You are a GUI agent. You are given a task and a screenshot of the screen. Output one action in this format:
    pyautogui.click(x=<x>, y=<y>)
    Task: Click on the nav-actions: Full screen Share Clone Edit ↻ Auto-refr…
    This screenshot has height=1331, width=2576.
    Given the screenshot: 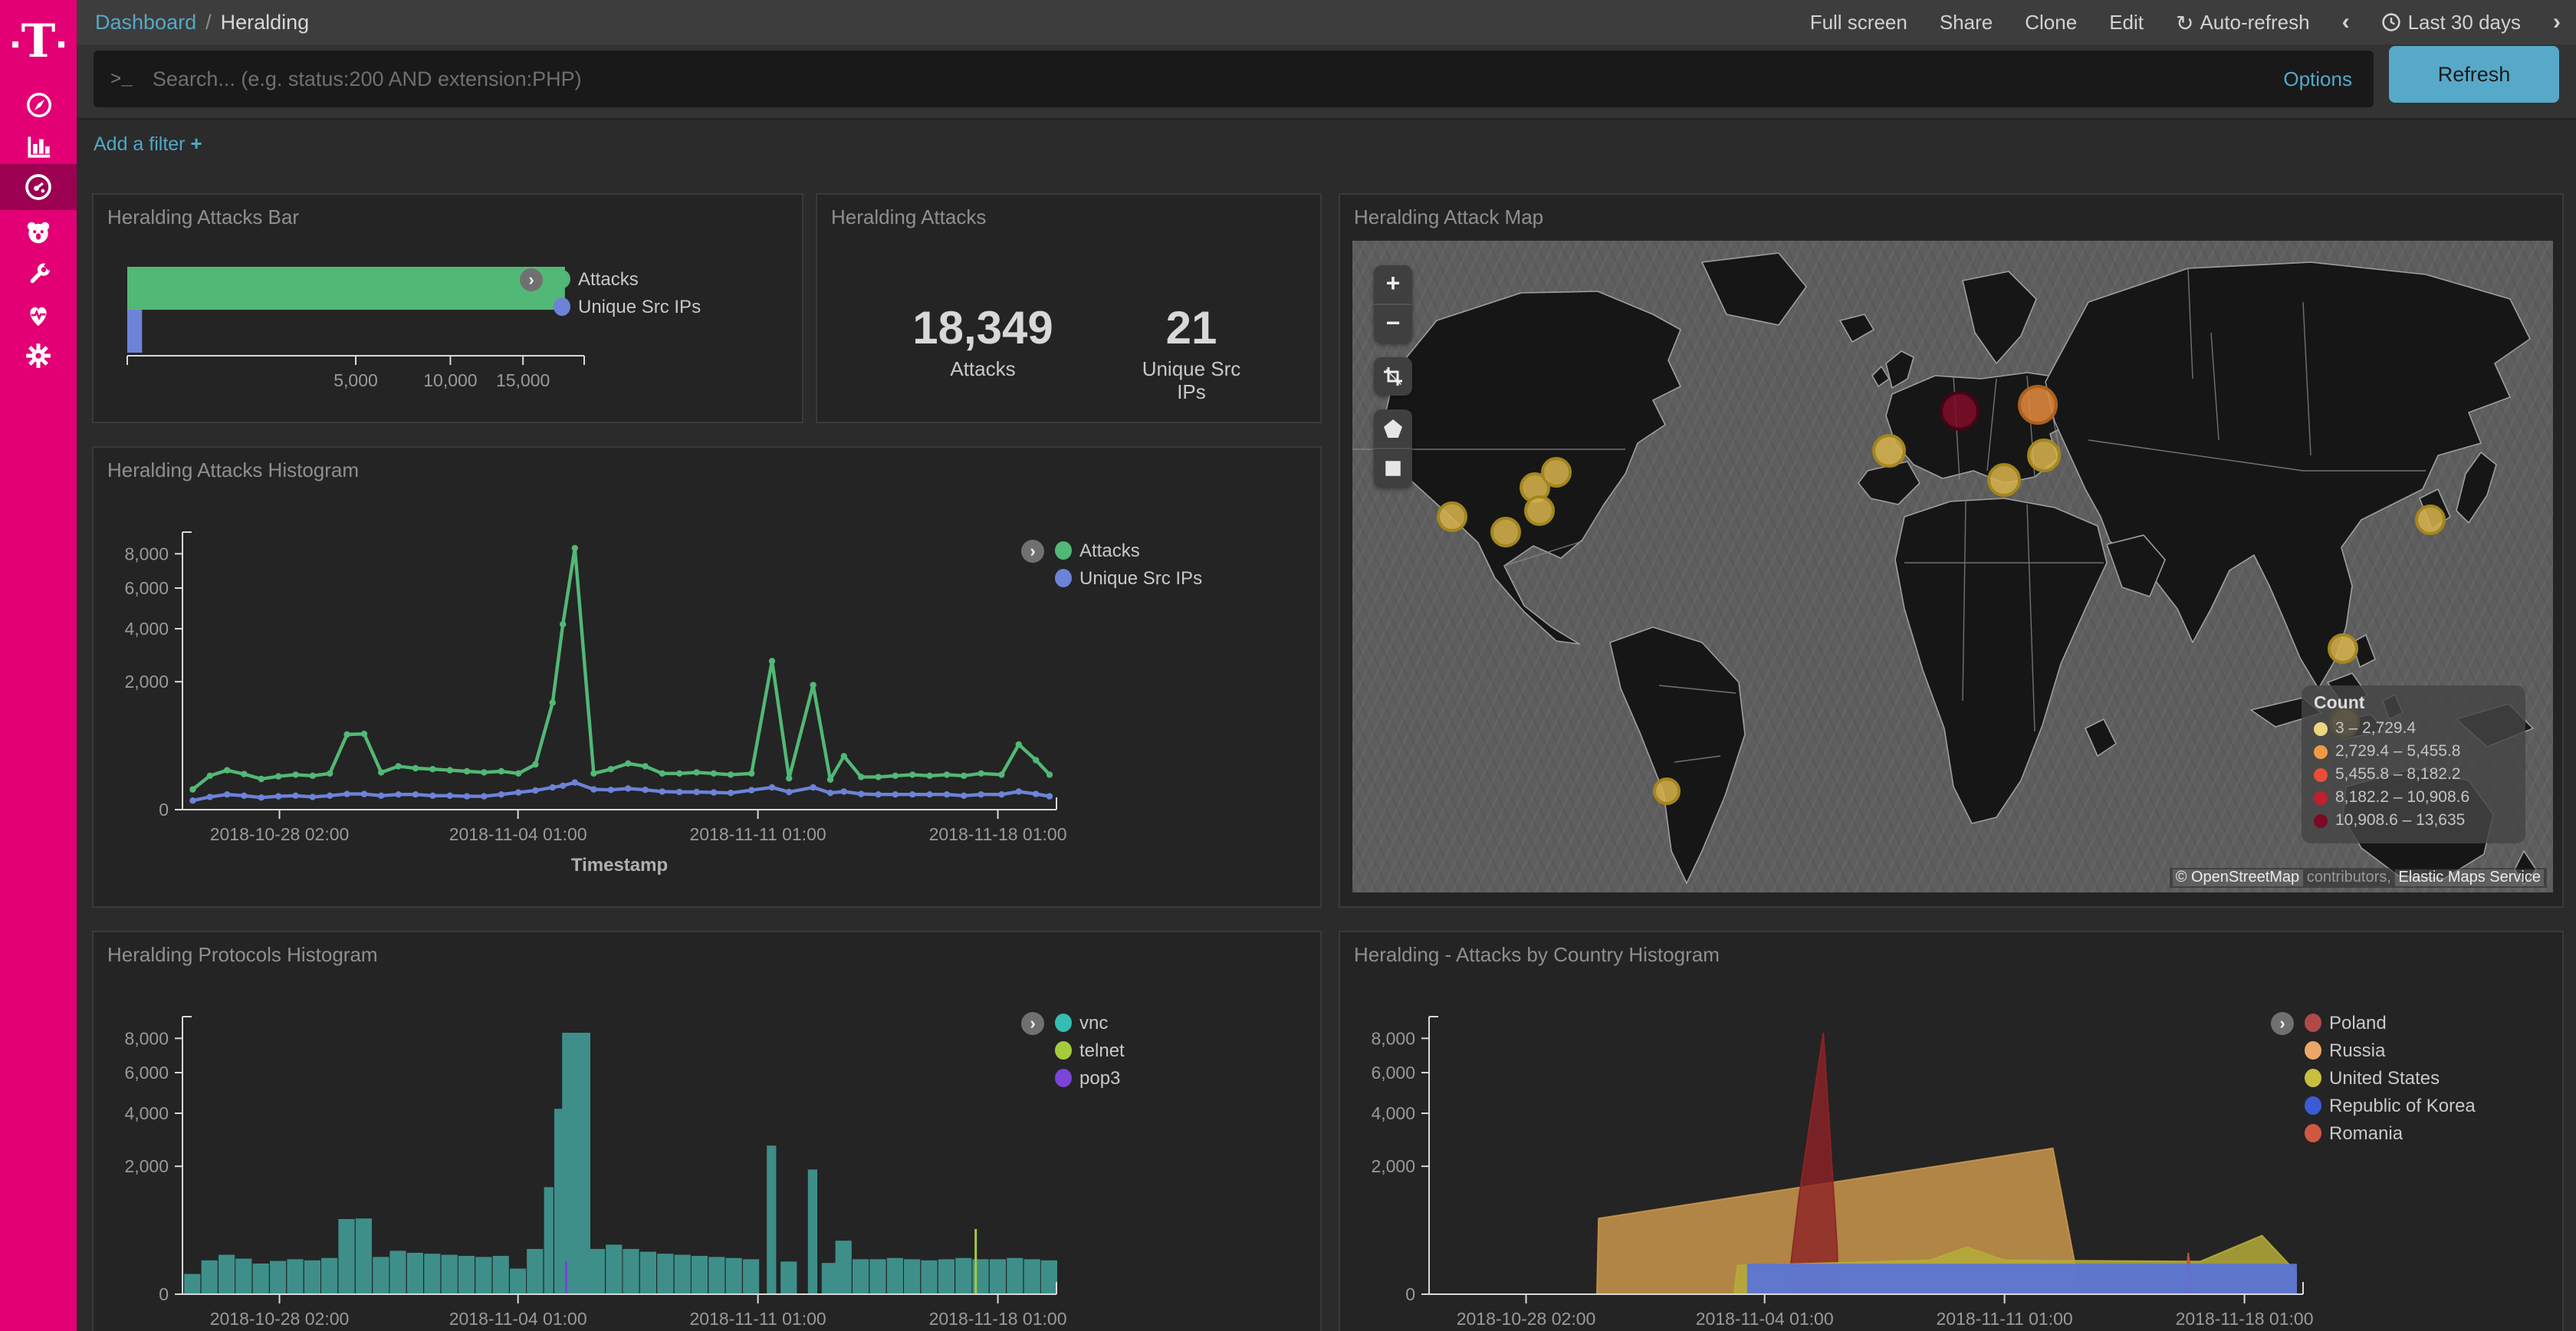 What is the action you would take?
    pyautogui.click(x=2185, y=22)
    